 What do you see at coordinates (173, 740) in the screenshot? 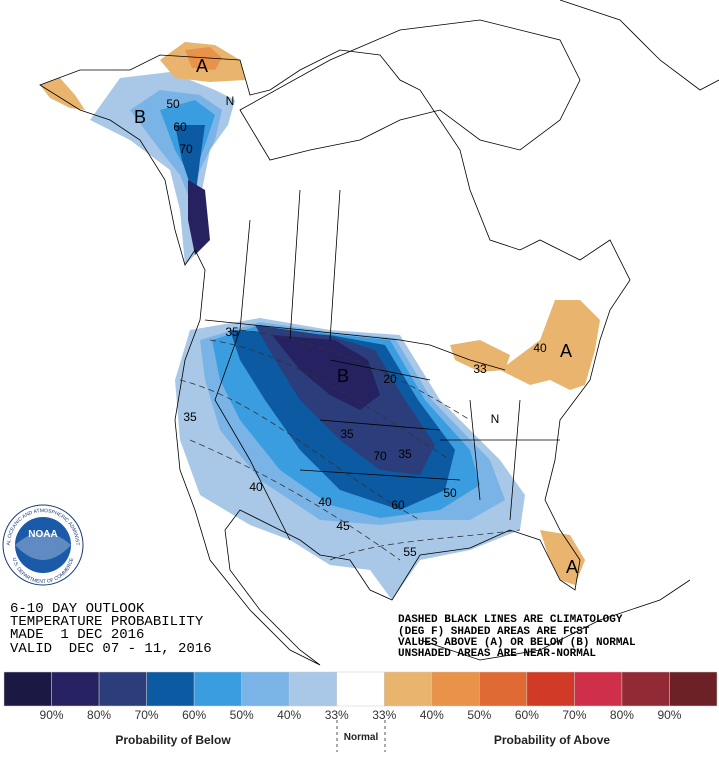
I see `legend-below: Probability of Below` at bounding box center [173, 740].